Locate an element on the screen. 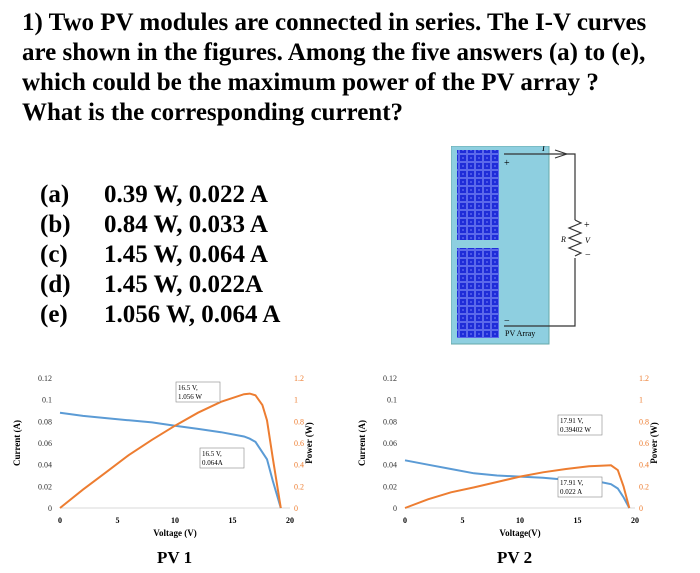  answer-d: (d) 1.45 W, 0.022A is located at coordinates (160, 285).